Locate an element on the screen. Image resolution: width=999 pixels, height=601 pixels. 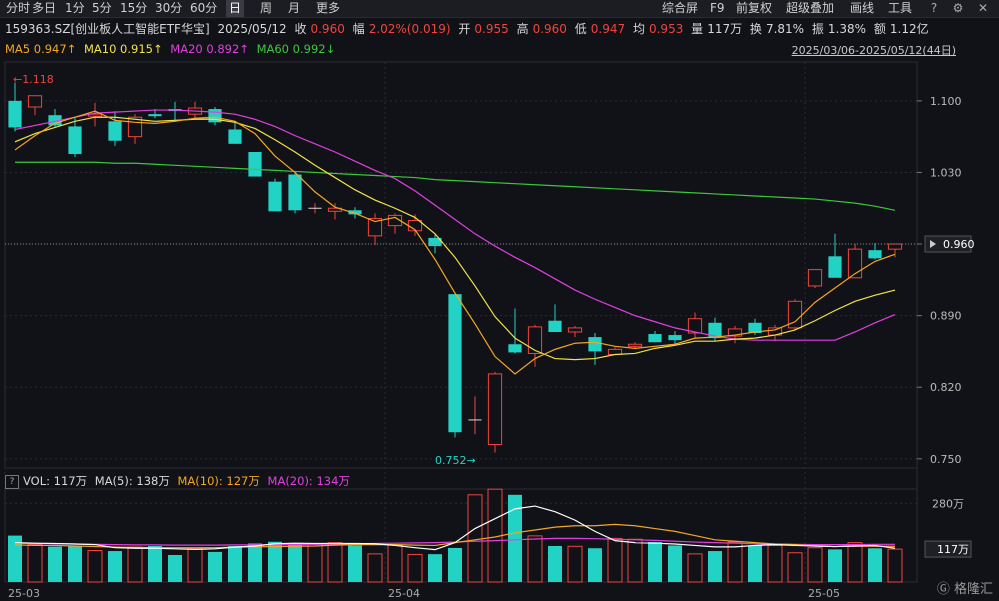
volume-label: 量 is located at coordinates (697, 29).